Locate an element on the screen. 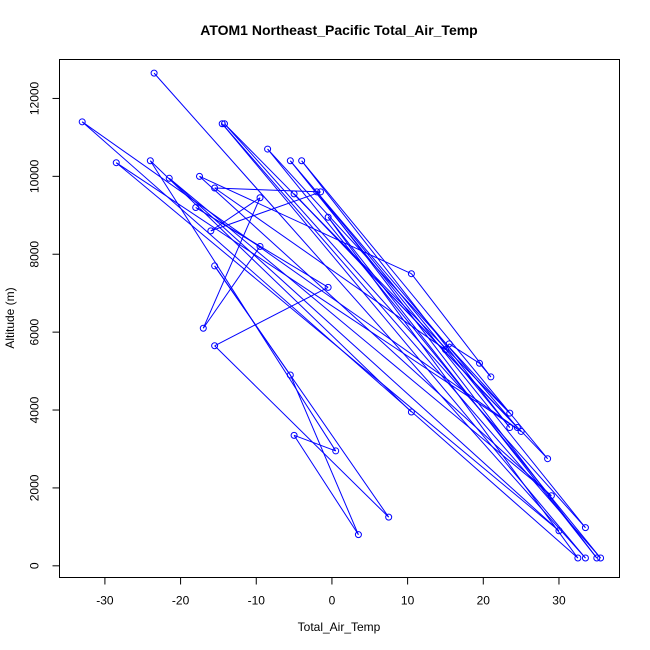  x-tick-label: -10 is located at coordinates (257, 601).